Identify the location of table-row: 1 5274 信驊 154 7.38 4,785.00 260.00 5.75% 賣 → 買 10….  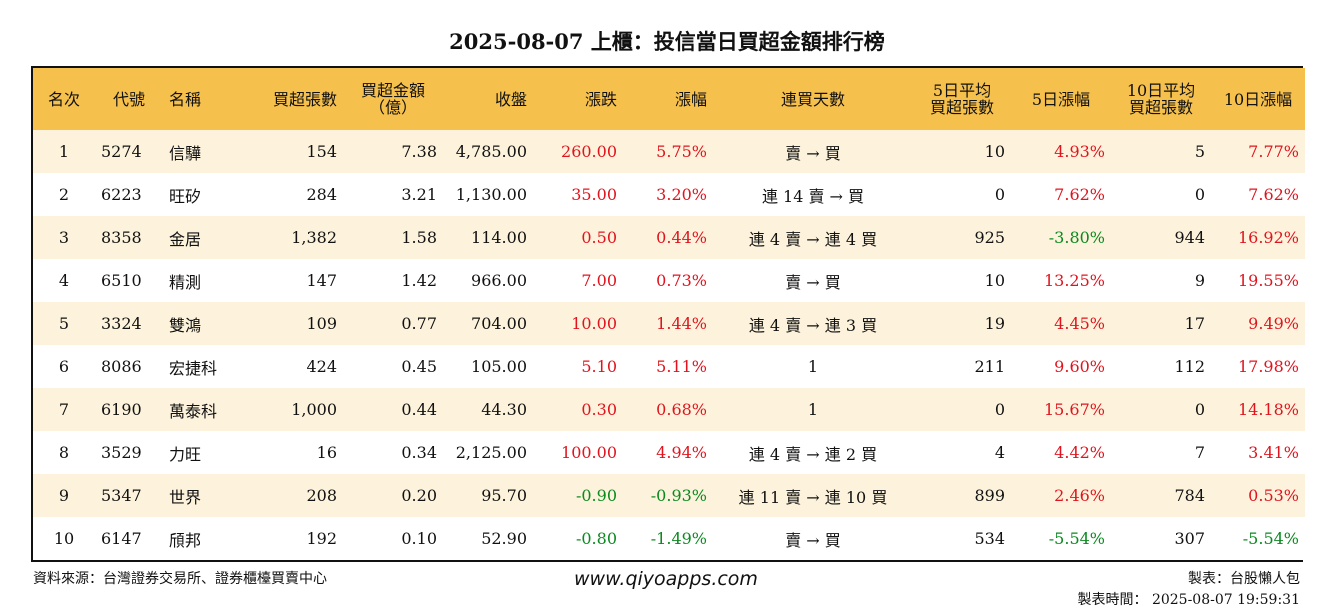
(669, 151).